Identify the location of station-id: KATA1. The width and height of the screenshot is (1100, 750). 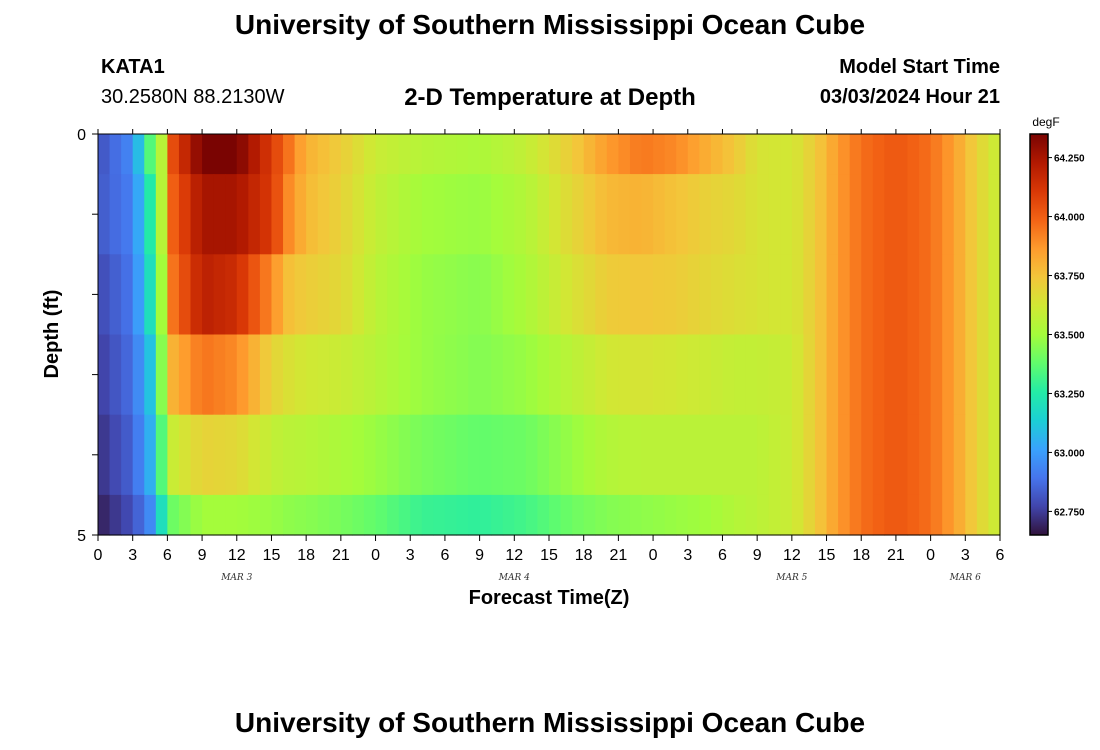
(133, 67).